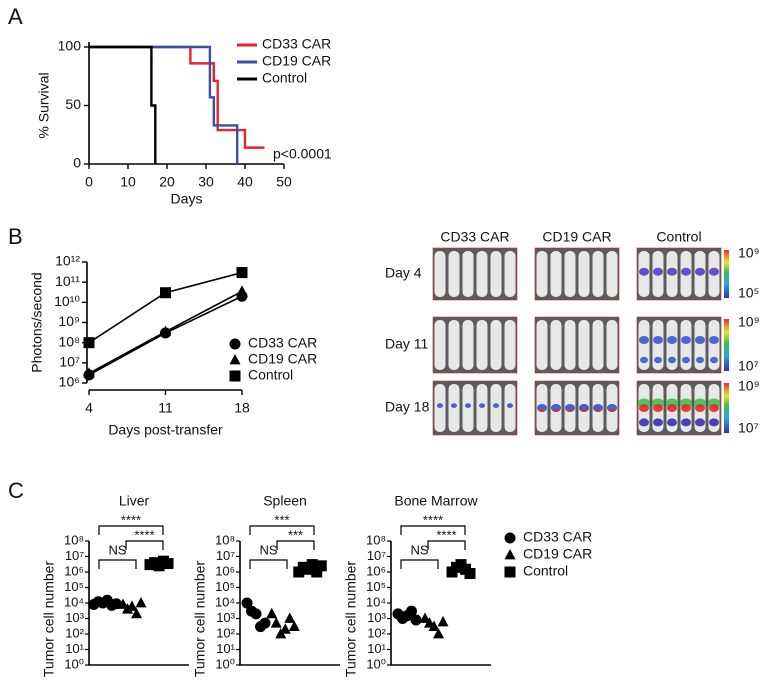  Describe the element at coordinates (165, 408) in the screenshot. I see `x-tick-label: 11` at that location.